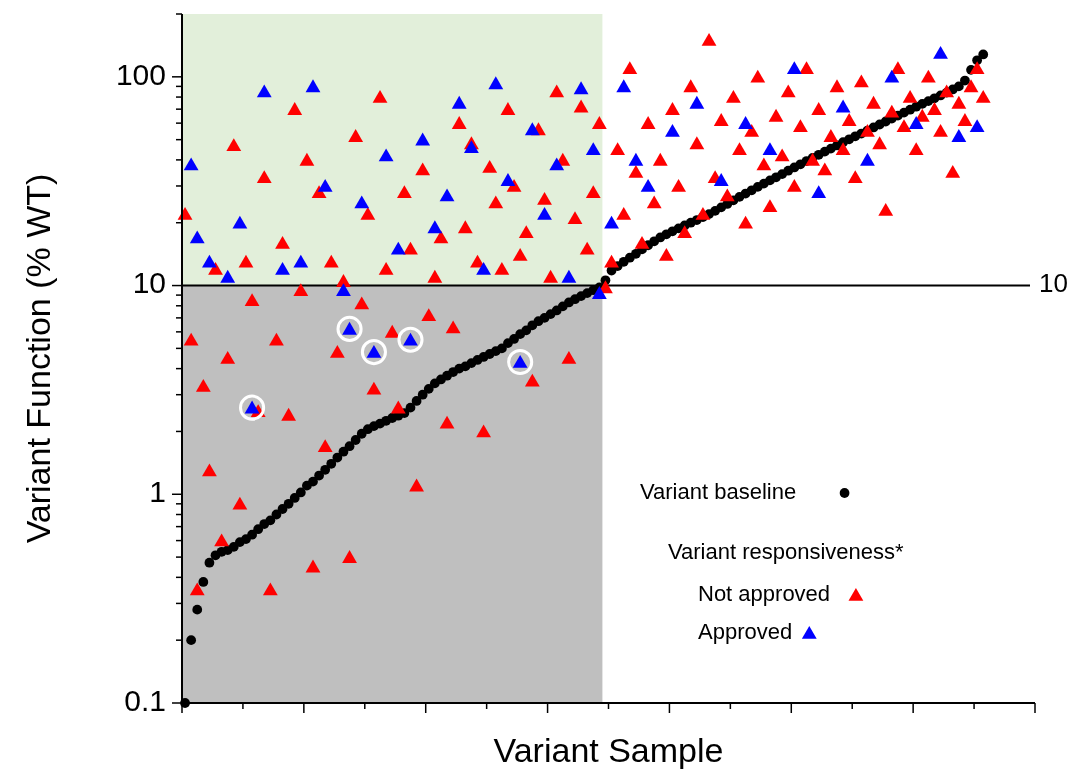  What do you see at coordinates (786, 551) in the screenshot?
I see `legend-title: Variant responsiveness*` at bounding box center [786, 551].